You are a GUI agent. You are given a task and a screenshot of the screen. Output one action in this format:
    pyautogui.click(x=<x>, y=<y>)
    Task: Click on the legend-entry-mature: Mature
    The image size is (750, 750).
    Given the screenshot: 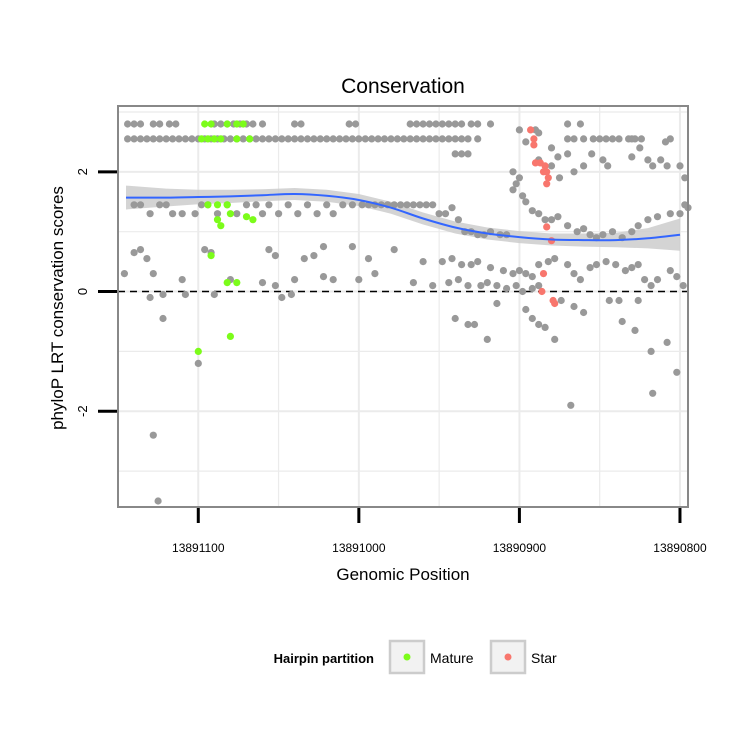 What is the action you would take?
    pyautogui.click(x=431, y=657)
    